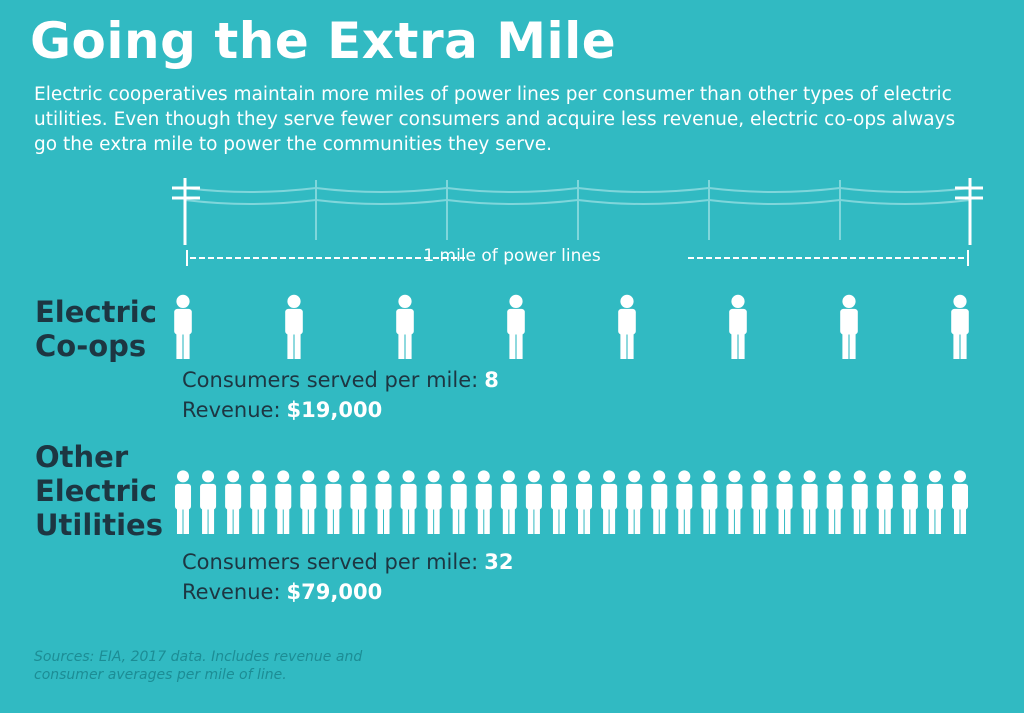  I want to click on revenue-label: Revenue:, so click(231, 410).